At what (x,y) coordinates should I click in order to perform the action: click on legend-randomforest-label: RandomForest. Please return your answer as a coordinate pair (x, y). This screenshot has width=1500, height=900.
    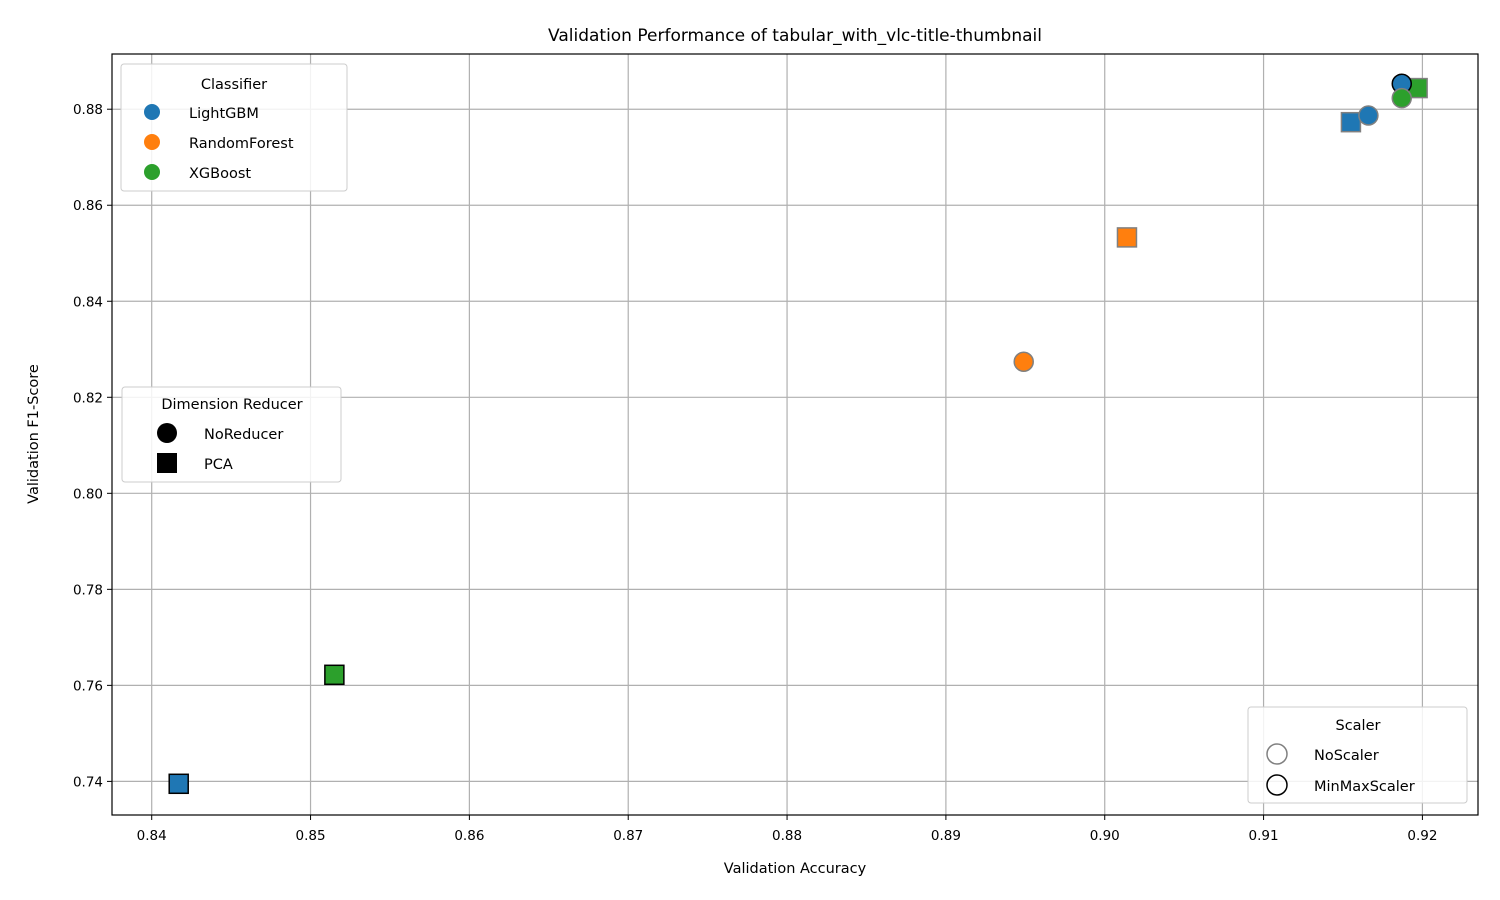
    Looking at the image, I should click on (241, 144).